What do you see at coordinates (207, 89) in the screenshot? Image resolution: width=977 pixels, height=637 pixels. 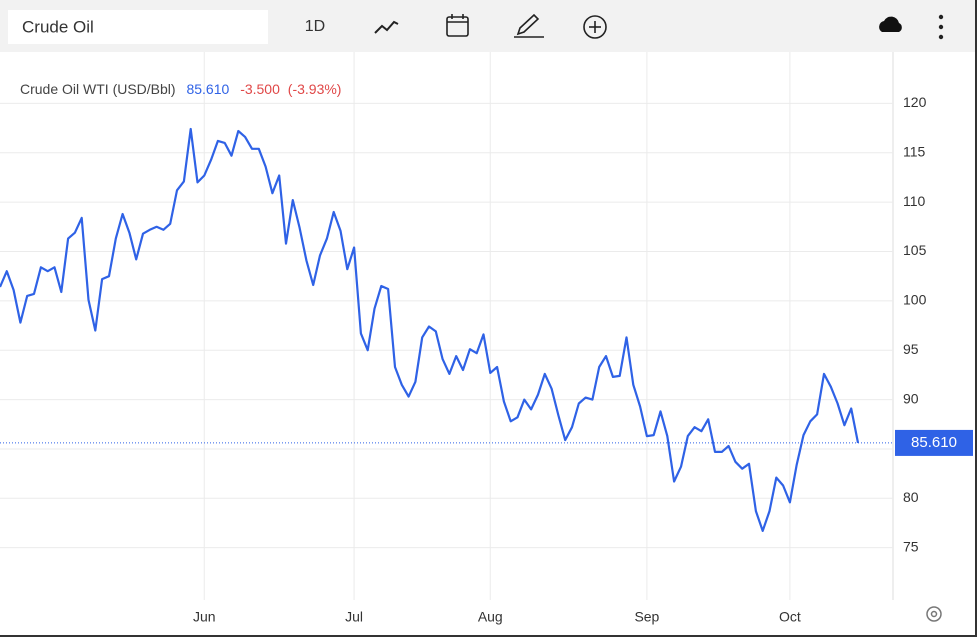 I see `legend-price: 85.610` at bounding box center [207, 89].